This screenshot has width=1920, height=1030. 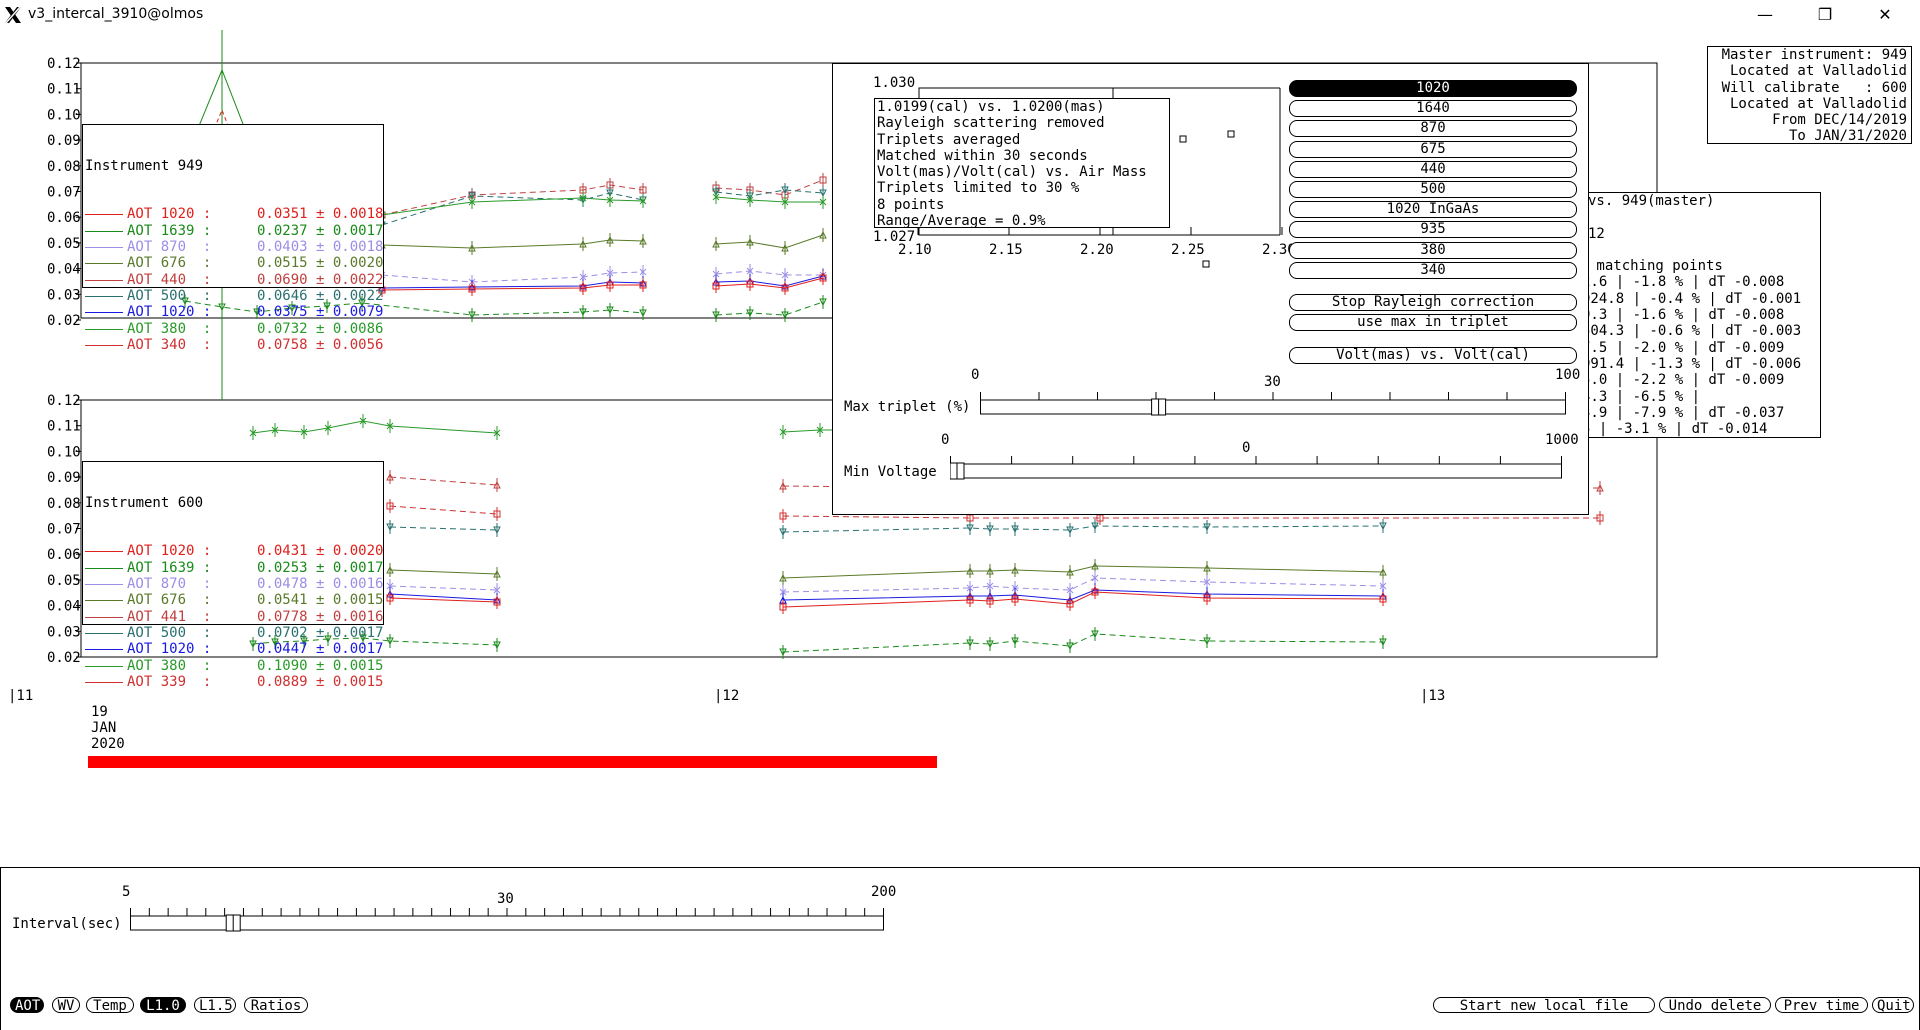 What do you see at coordinates (320, 312) in the screenshot?
I see `legend-value: 0.0375 ± 0.0079` at bounding box center [320, 312].